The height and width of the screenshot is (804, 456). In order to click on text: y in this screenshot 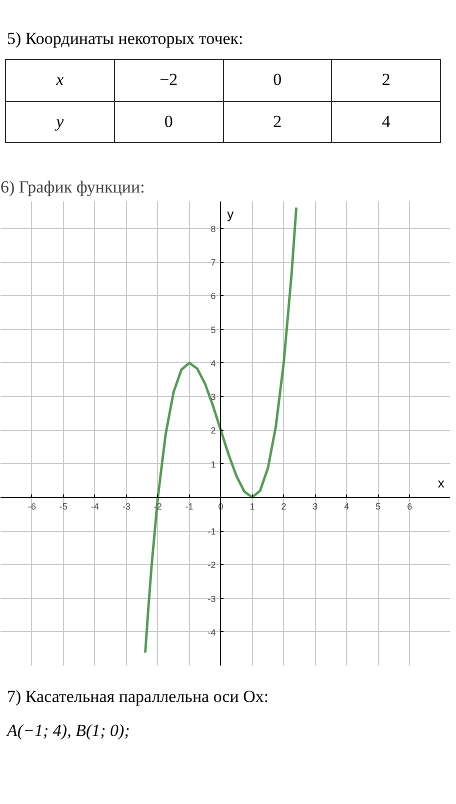, I will do `click(60, 121)`.